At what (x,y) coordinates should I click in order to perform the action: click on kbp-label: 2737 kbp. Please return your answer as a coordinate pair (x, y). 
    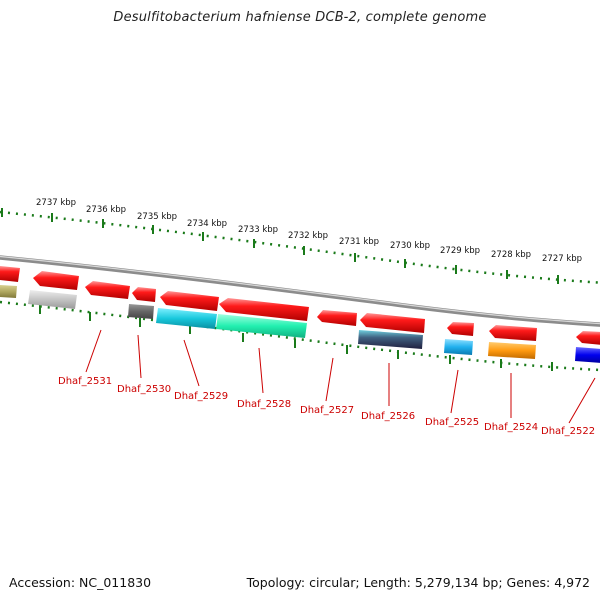
    Looking at the image, I should click on (56, 203).